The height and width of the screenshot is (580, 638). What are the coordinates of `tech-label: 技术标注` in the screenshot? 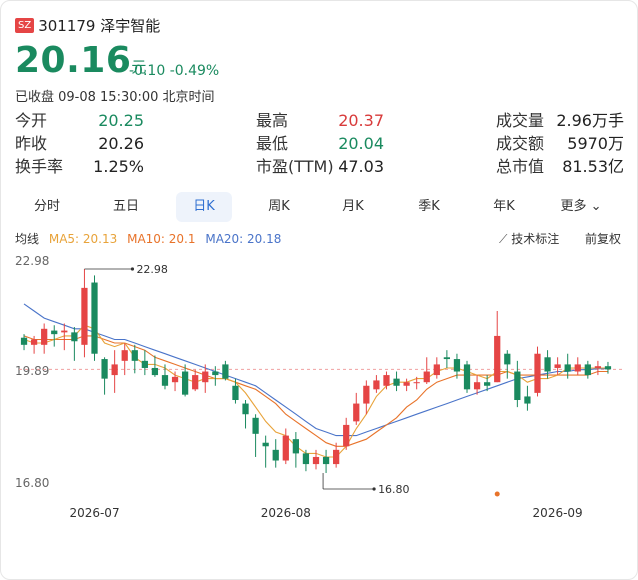 It's located at (535, 239).